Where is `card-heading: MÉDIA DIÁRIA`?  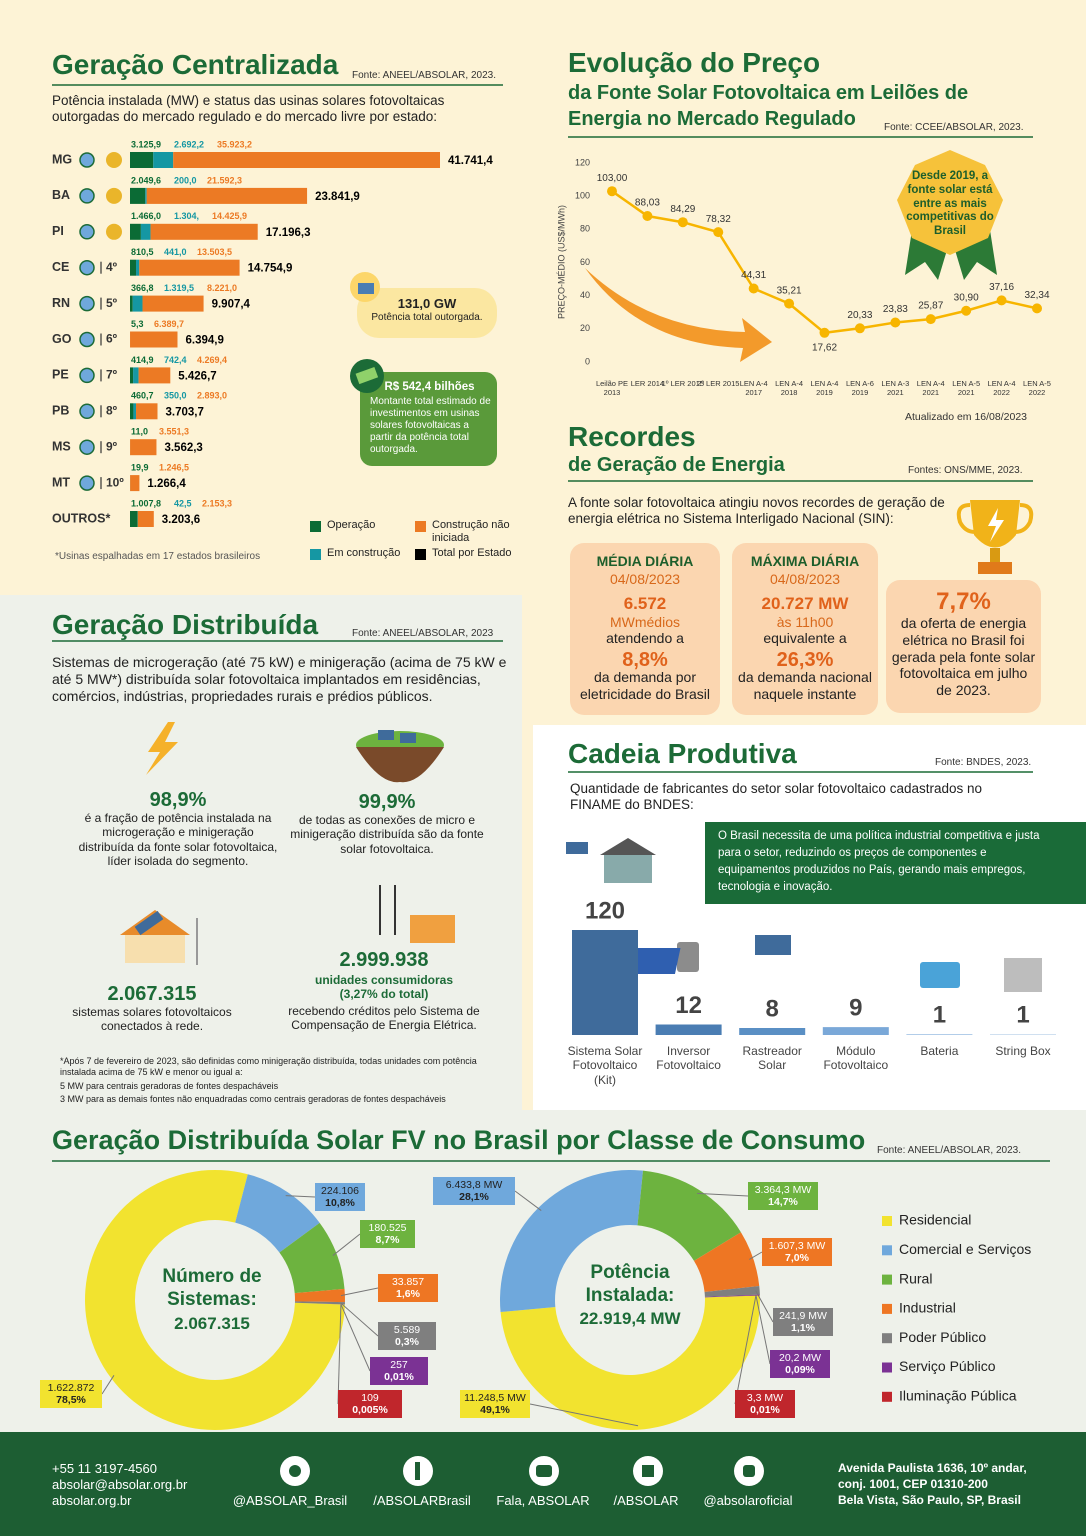 card-heading: MÉDIA DIÁRIA is located at coordinates (645, 561).